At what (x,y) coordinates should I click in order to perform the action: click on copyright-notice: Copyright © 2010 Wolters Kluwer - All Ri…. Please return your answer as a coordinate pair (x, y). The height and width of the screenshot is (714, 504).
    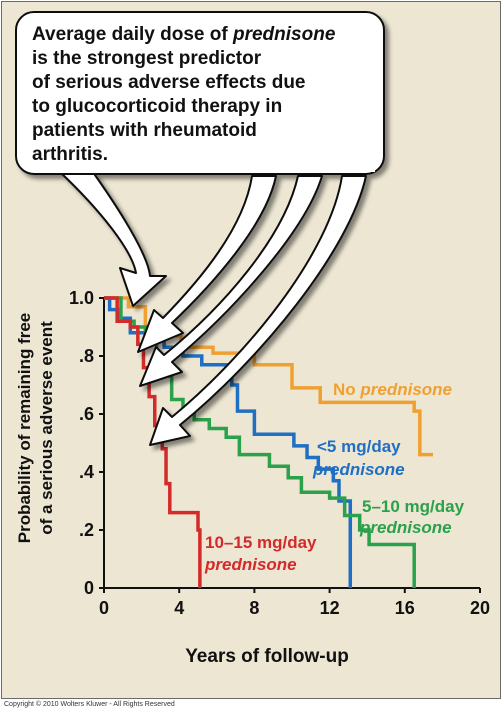
    Looking at the image, I should click on (89, 704).